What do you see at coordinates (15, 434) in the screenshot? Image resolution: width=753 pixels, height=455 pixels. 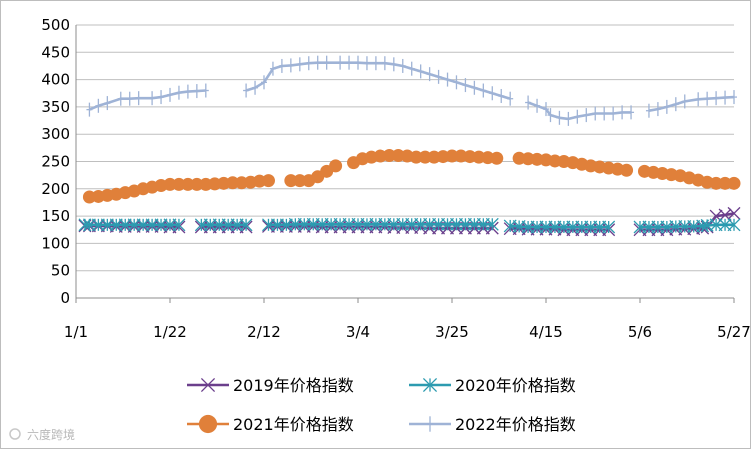 I see `watermark-logo-icon` at bounding box center [15, 434].